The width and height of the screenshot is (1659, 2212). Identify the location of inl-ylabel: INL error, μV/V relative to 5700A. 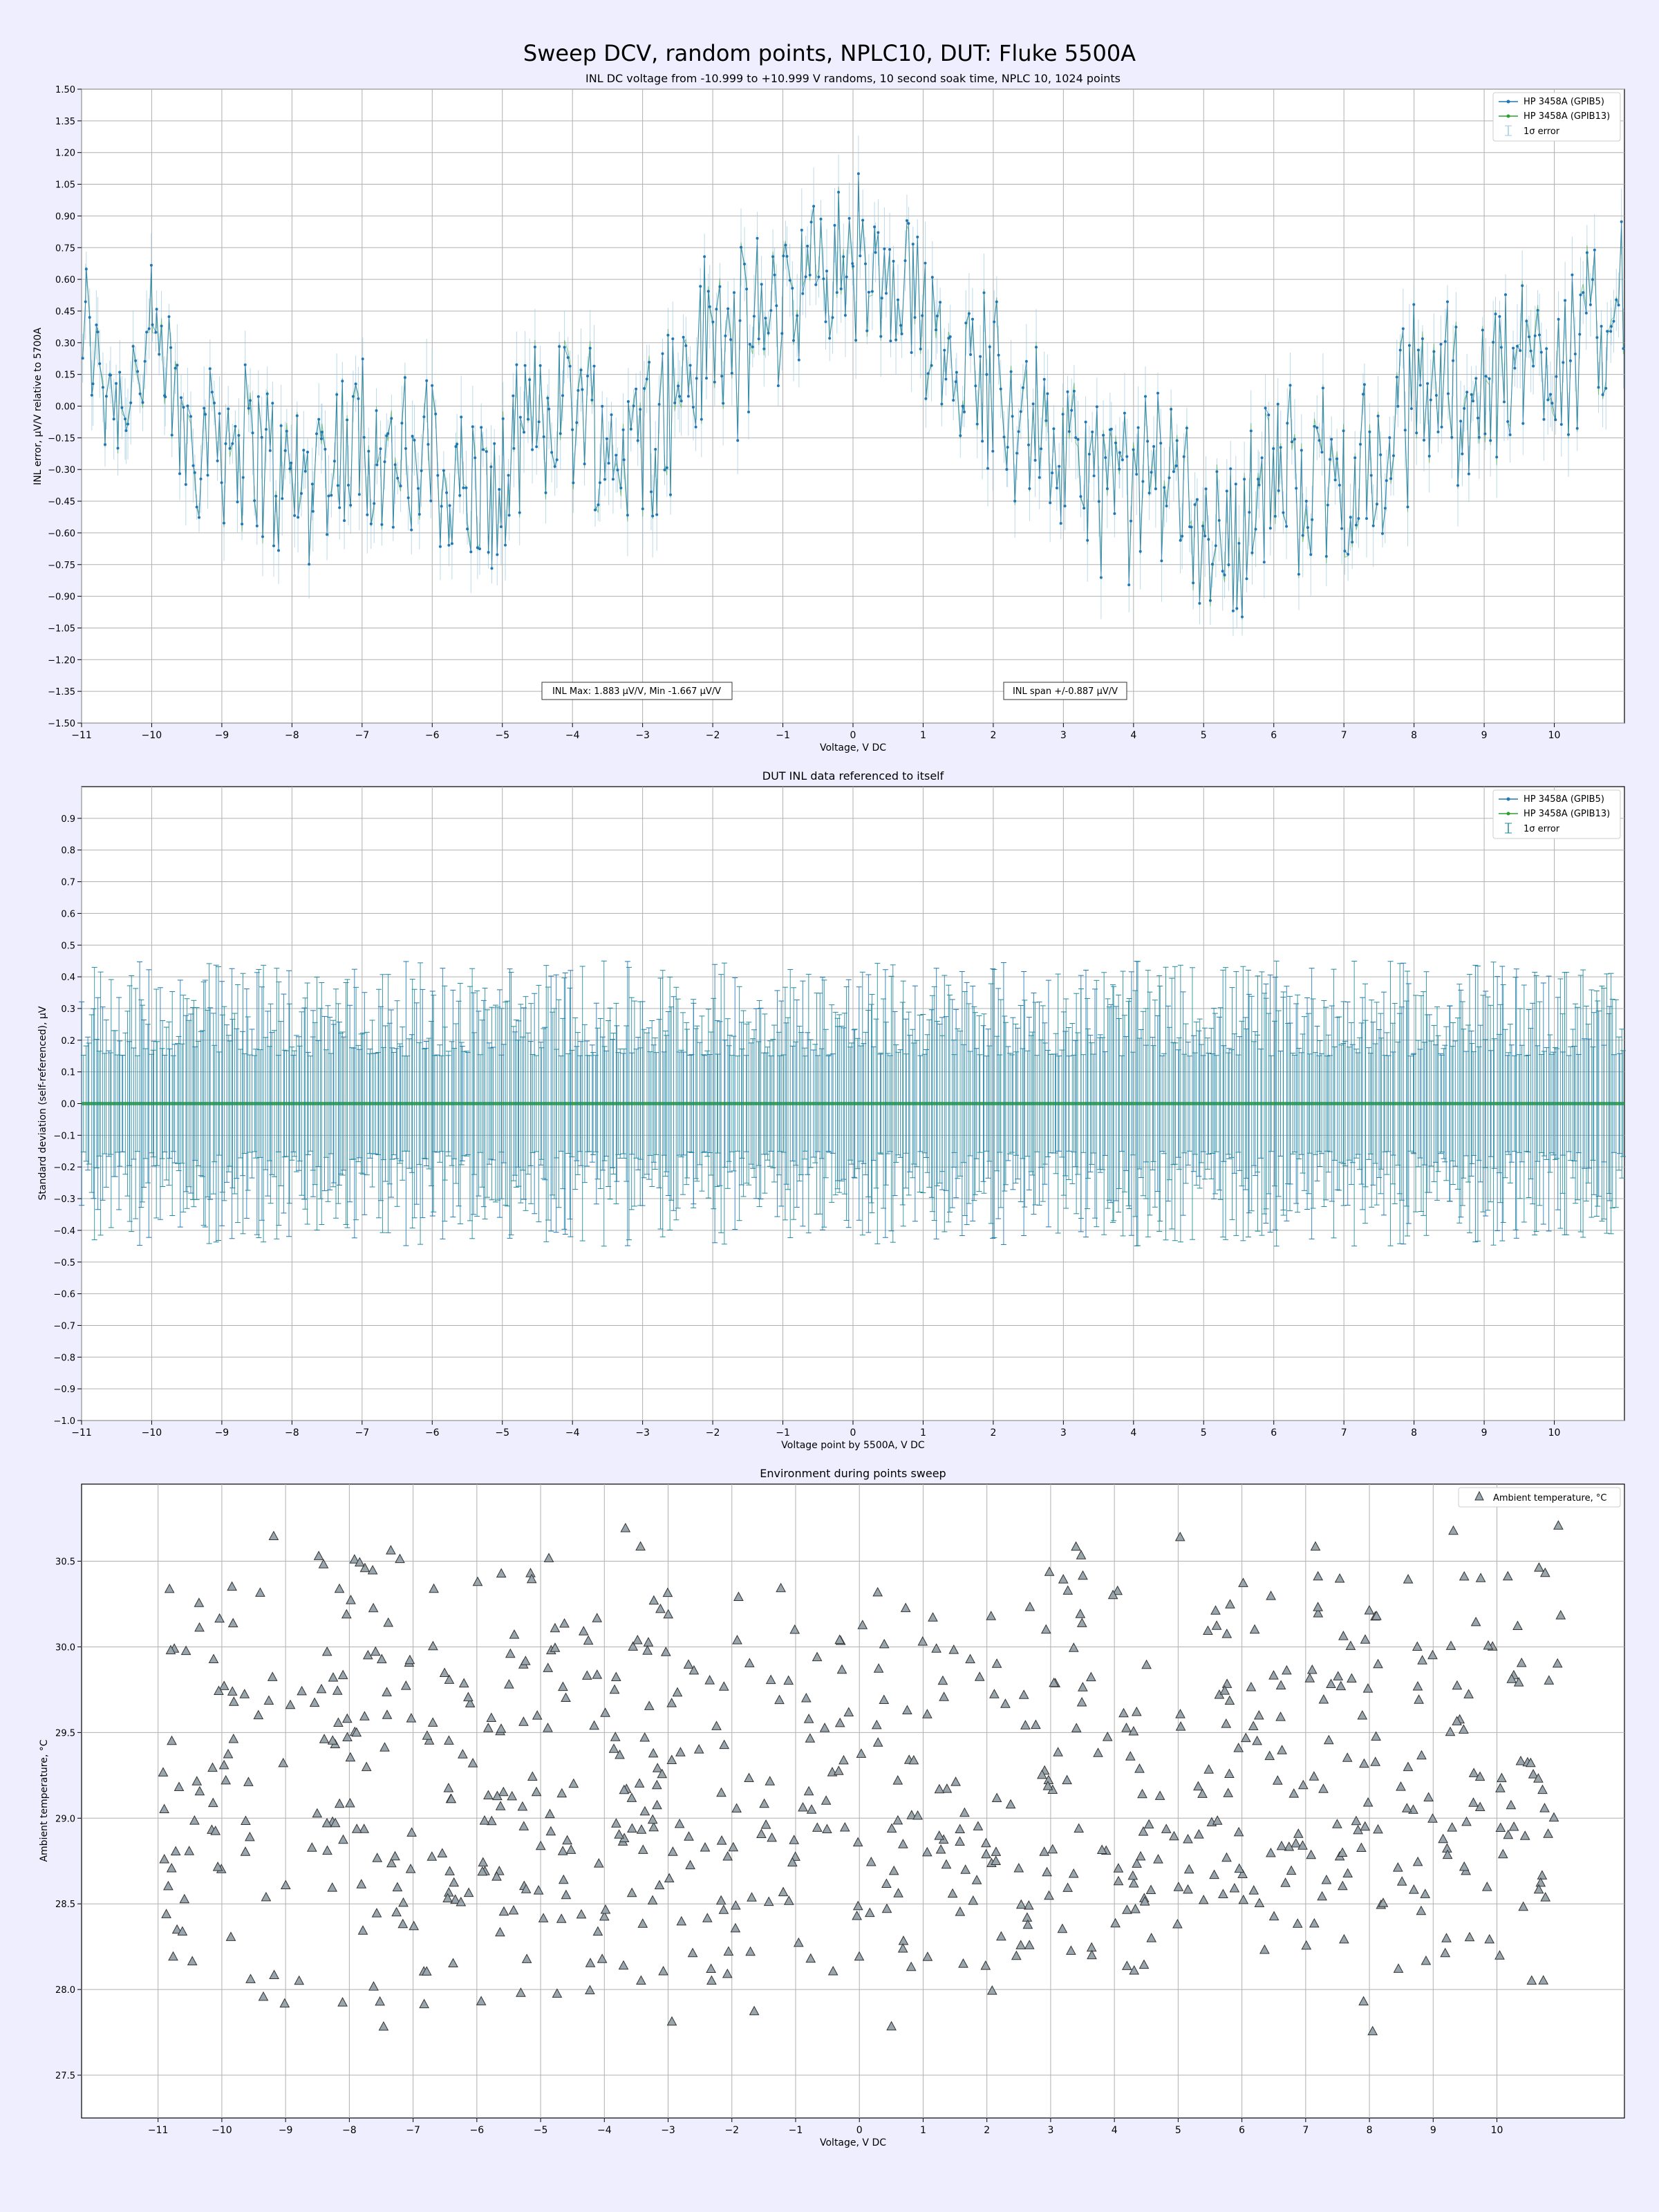
(38, 406).